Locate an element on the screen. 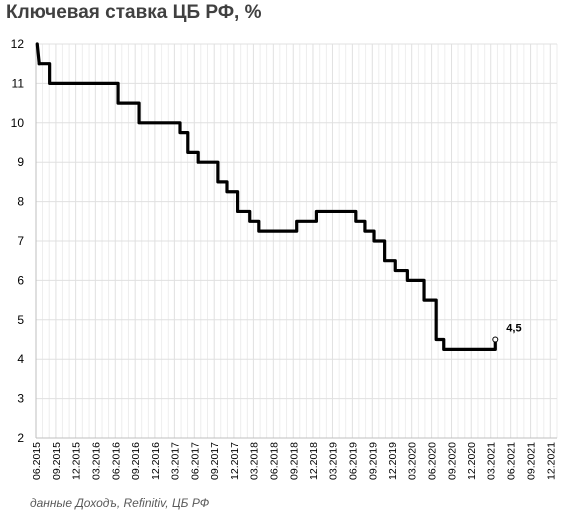 The image size is (579, 517). x-tick-label: 06.2020 is located at coordinates (433, 461).